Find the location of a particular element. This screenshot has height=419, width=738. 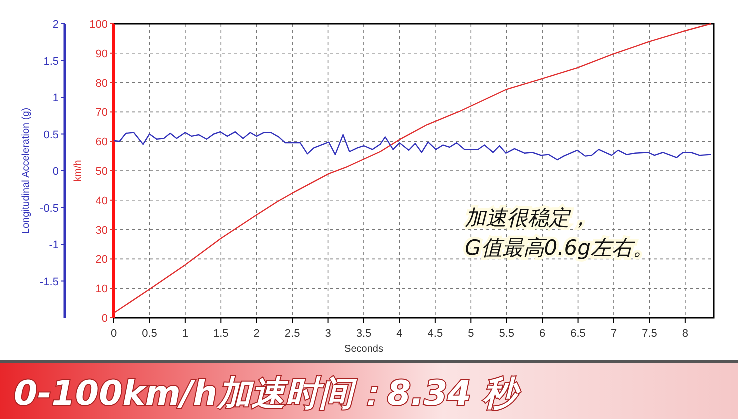

y-tick-label: 40 is located at coordinates (102, 201).